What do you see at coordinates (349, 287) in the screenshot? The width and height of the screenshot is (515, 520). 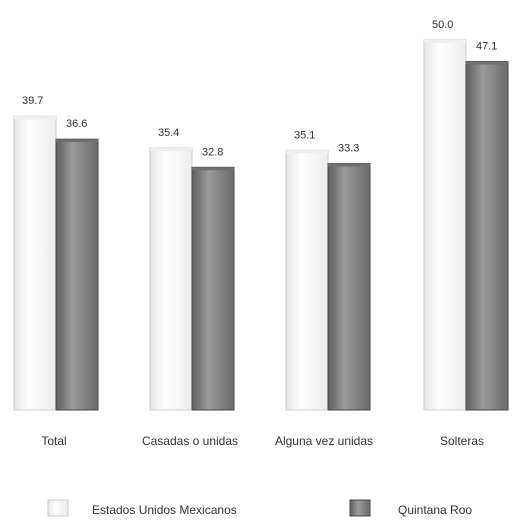 I see `bar-alguna-vez-unidas-quintana-roo` at bounding box center [349, 287].